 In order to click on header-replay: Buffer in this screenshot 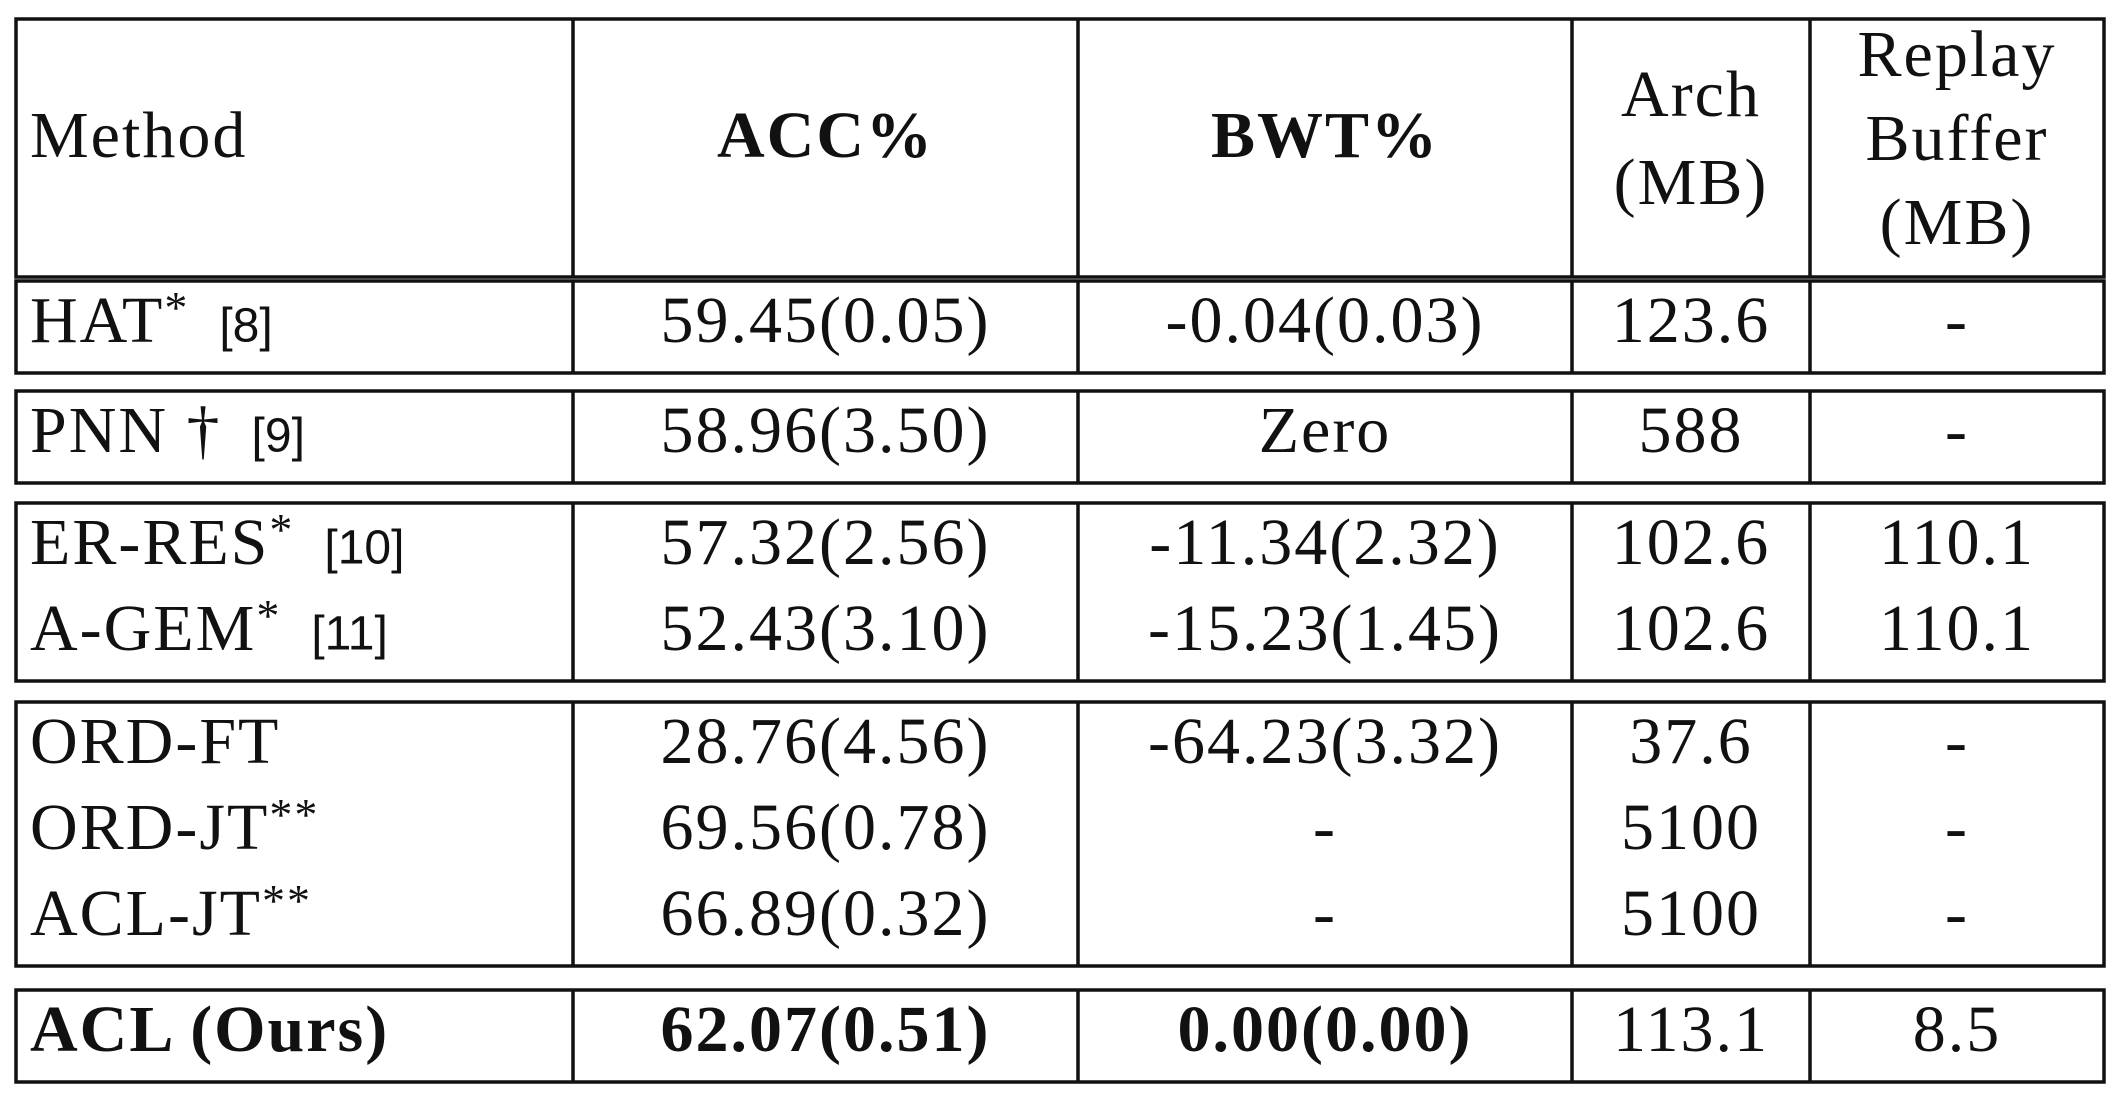, I will do `click(1956, 138)`.